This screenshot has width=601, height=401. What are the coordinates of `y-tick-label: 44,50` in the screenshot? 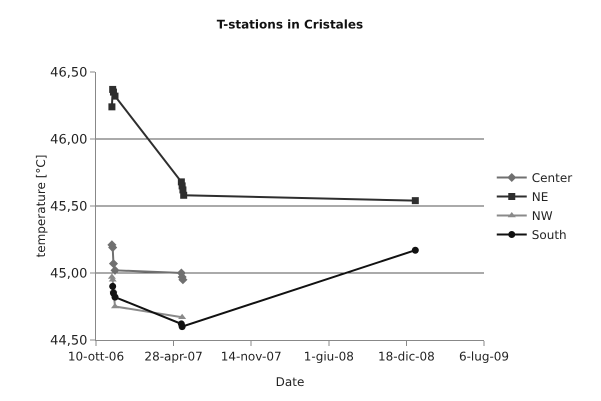 It's located at (69, 341).